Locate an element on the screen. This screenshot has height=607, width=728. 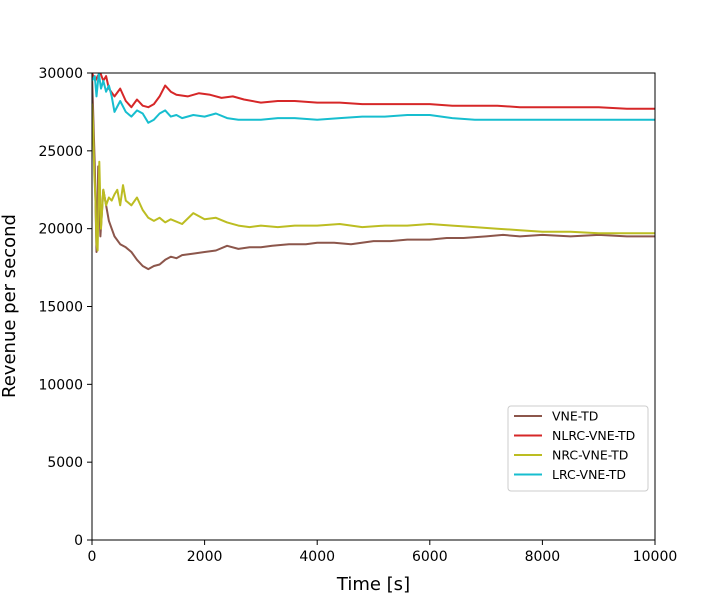
x-axis: 0 2000 4000 6000 8000 10000 is located at coordinates (383, 552).